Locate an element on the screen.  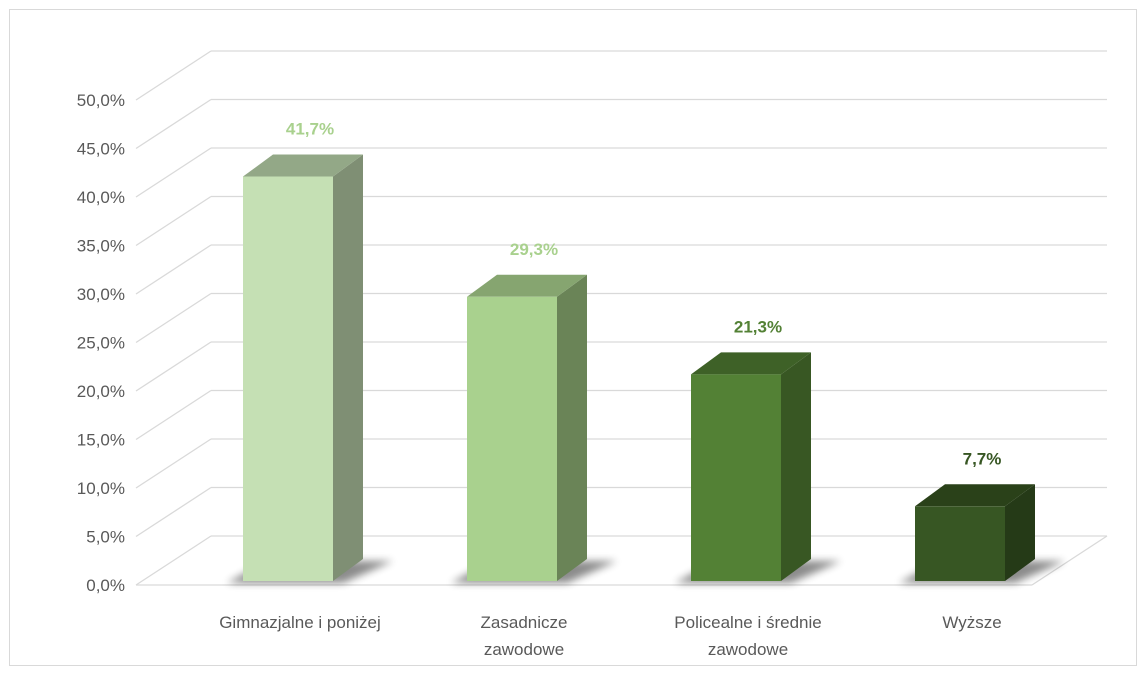
y-tick-label: 10,0% is located at coordinates (101, 488).